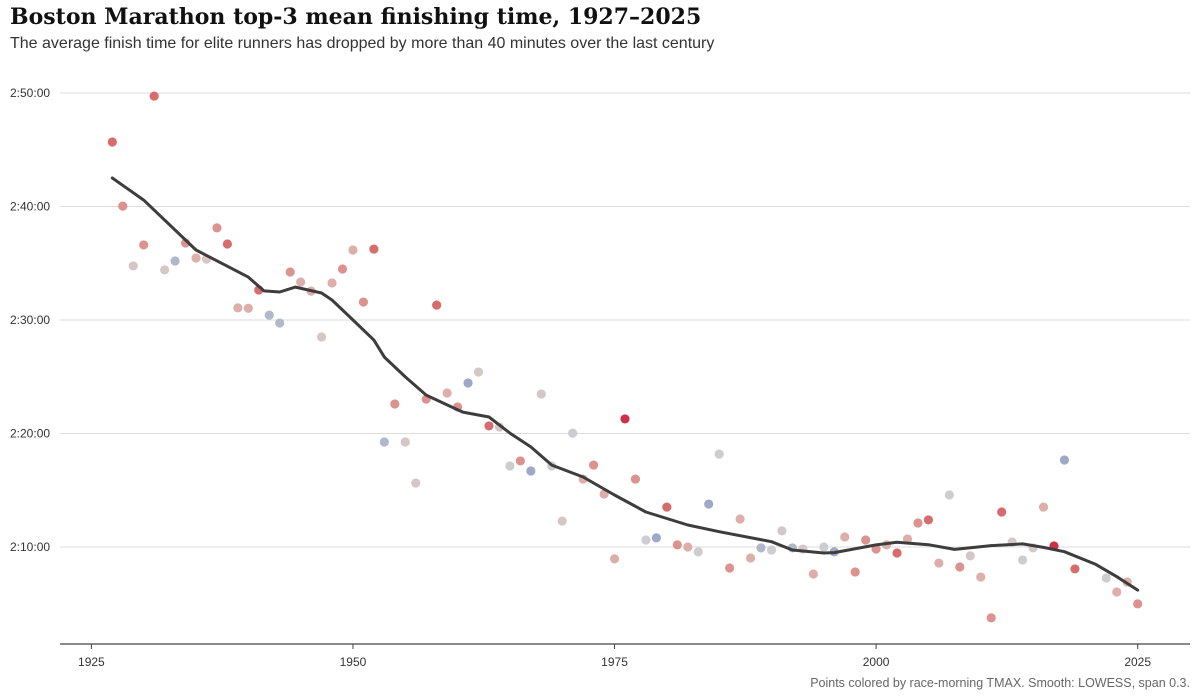 Image resolution: width=1200 pixels, height=700 pixels. What do you see at coordinates (1137, 662) in the screenshot?
I see `x-tick-label: 2025` at bounding box center [1137, 662].